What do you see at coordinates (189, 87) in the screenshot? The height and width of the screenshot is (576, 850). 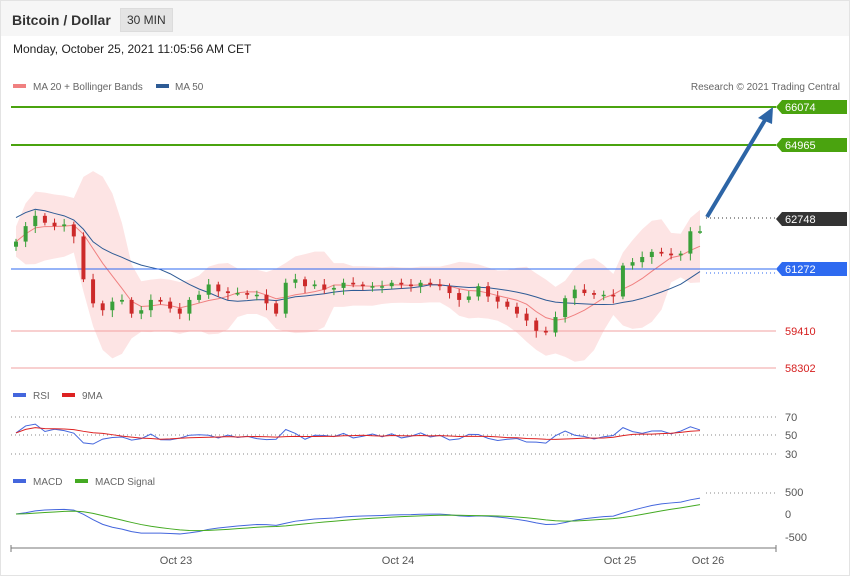 I see `ma50-legend-label: MA 50` at bounding box center [189, 87].